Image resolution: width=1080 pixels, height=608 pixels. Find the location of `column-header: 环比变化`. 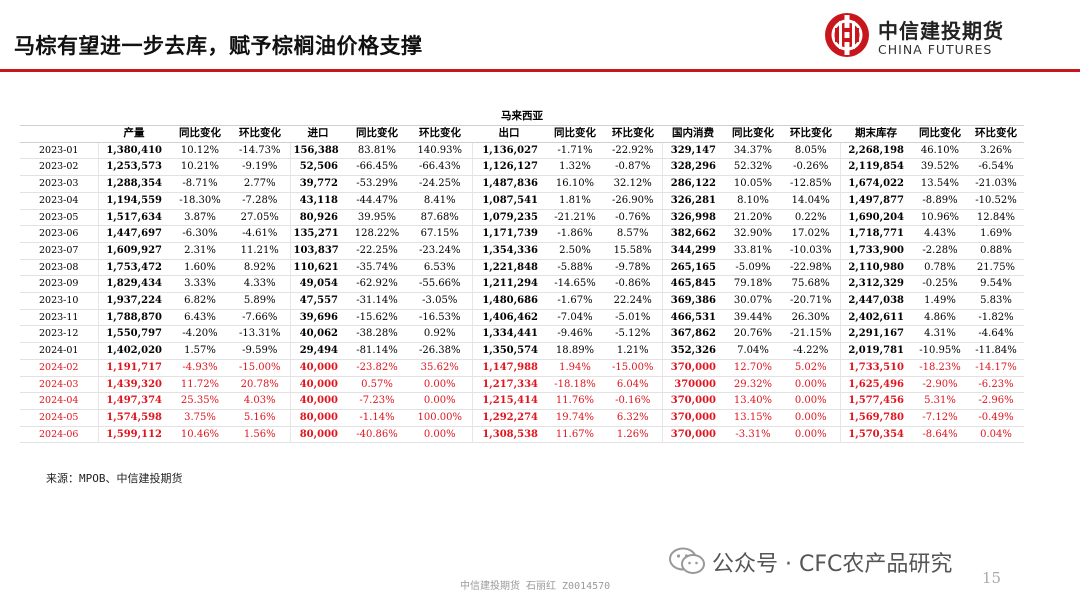

column-header: 环比变化 is located at coordinates (811, 134).